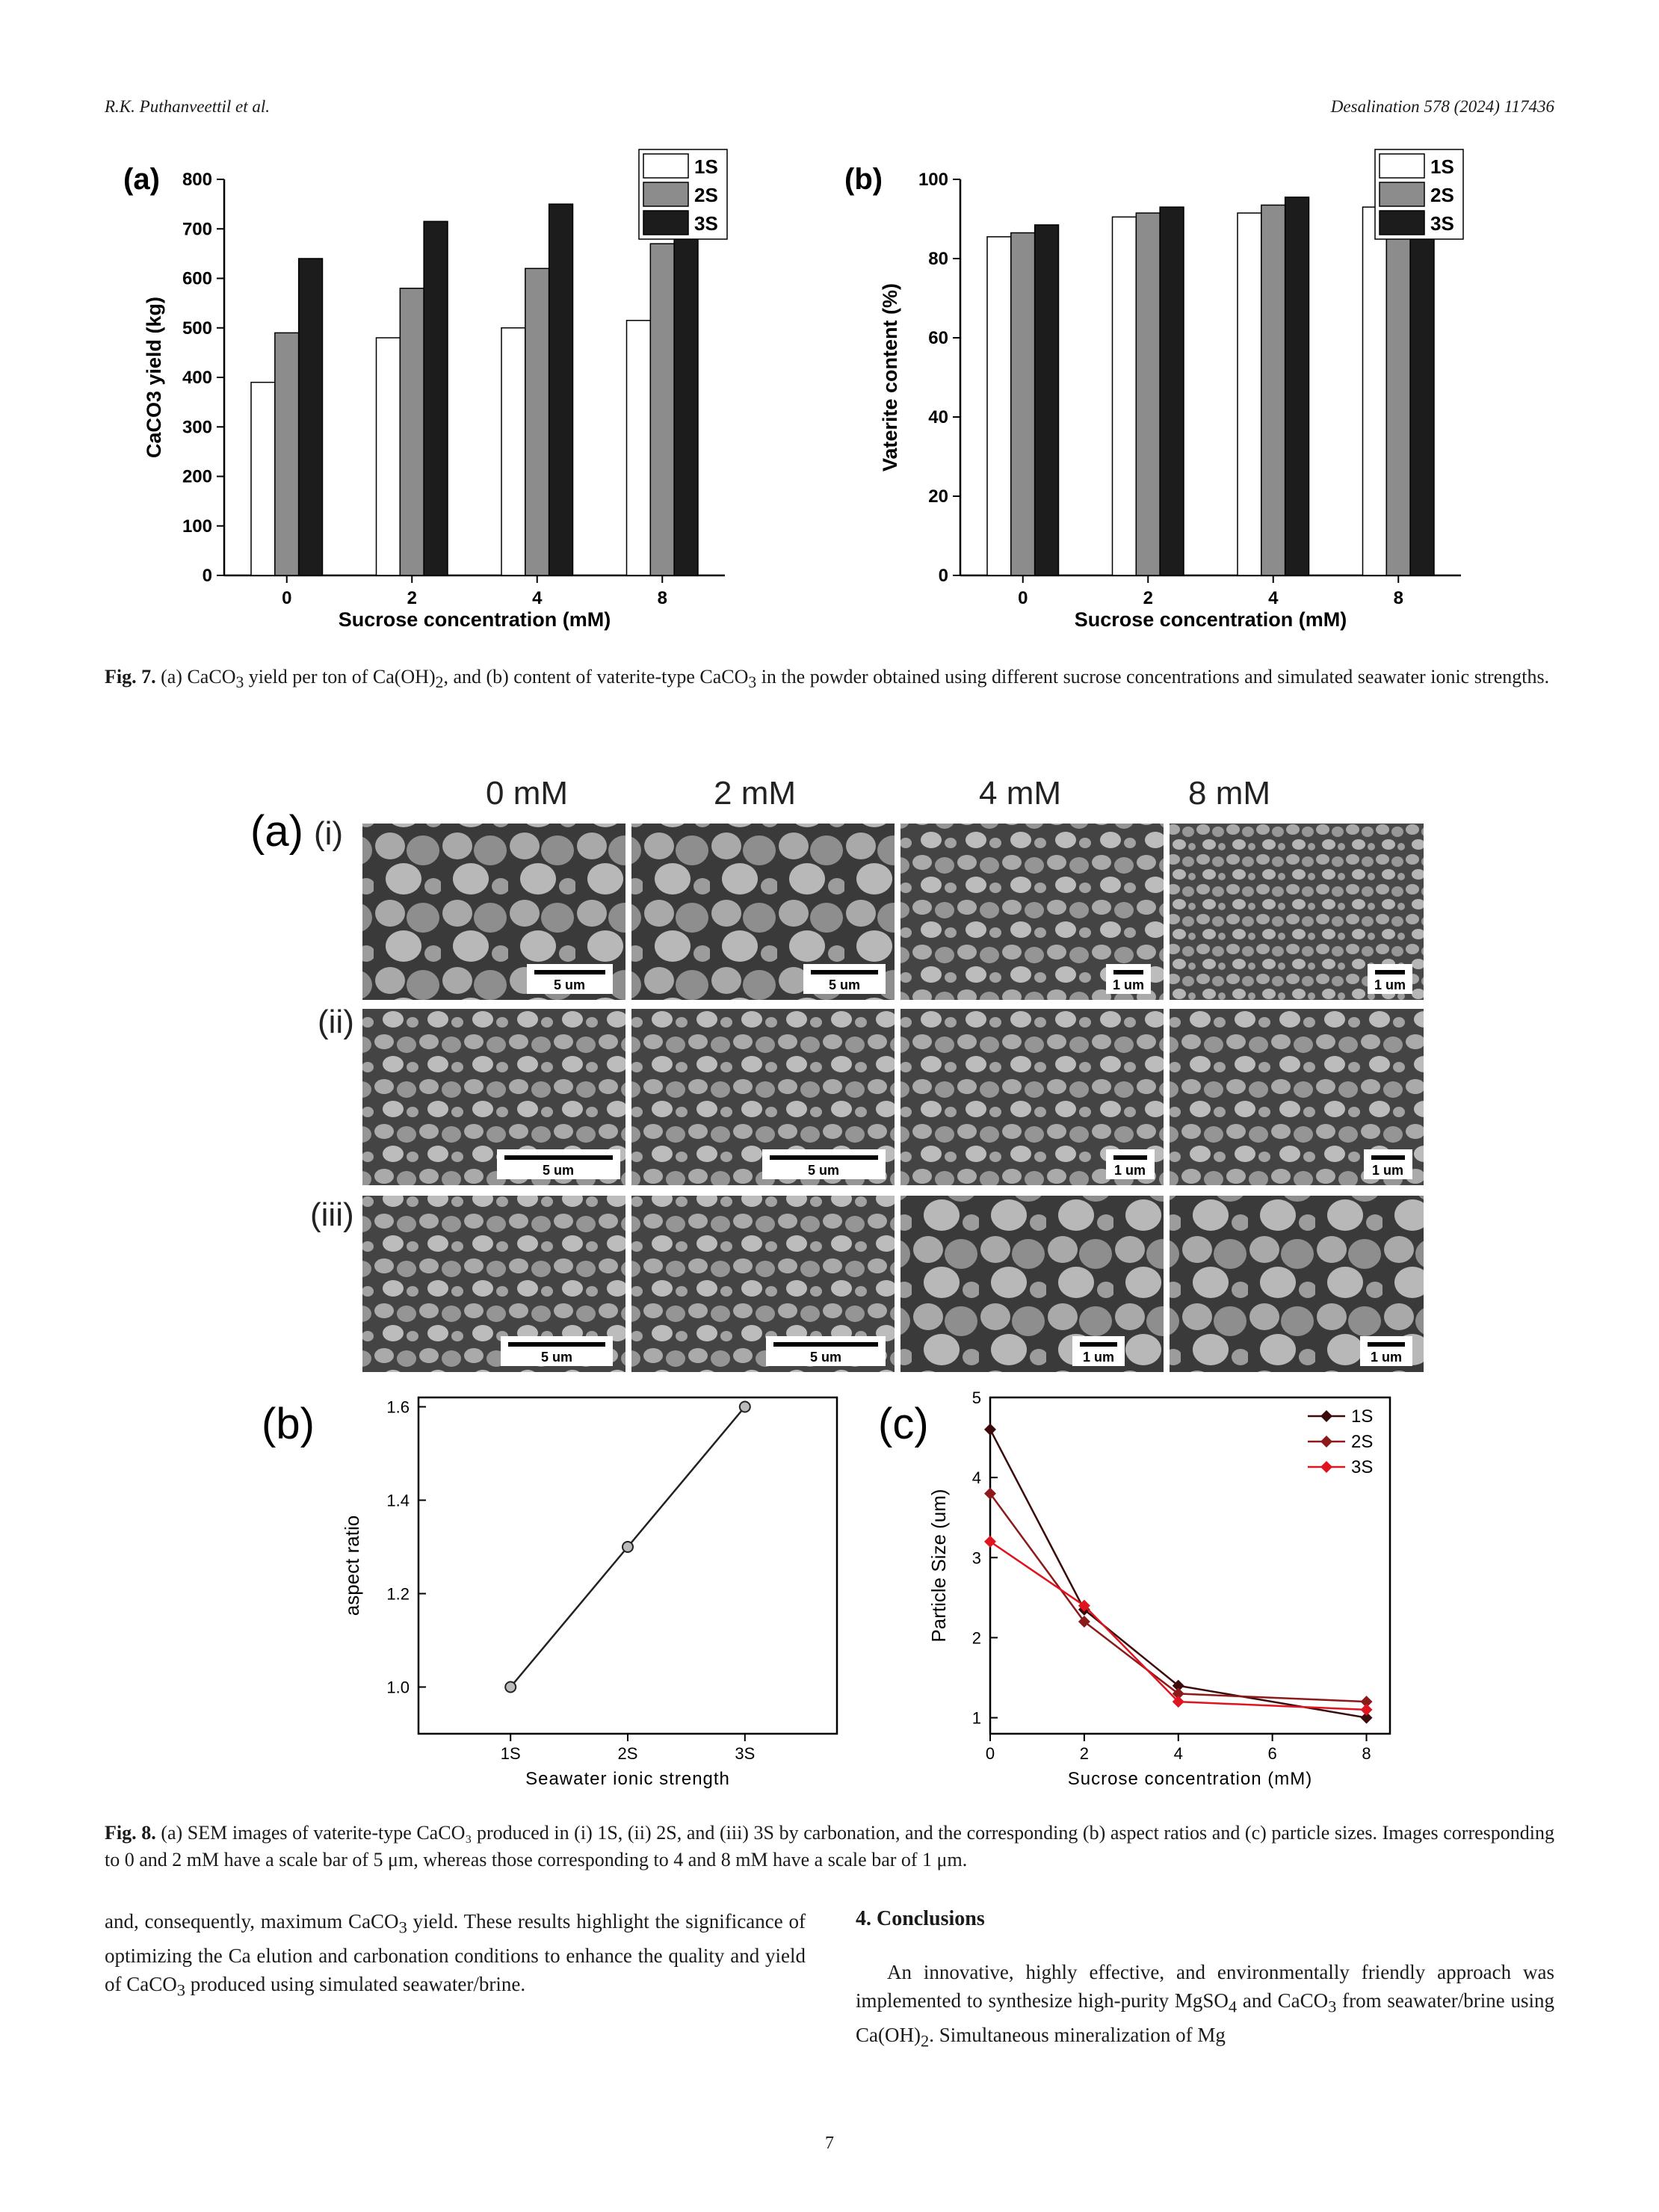 The image size is (1659, 2212). I want to click on scale-bar-iii-2mM: 5 um, so click(825, 1357).